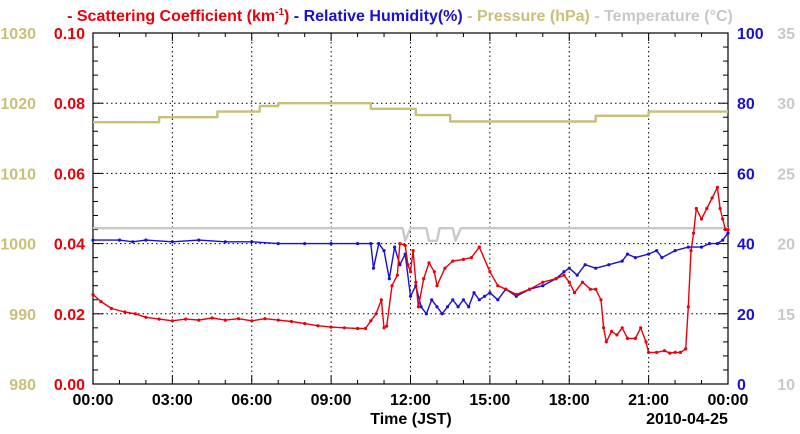  Describe the element at coordinates (411, 419) in the screenshot. I see `x-axis-label: Time (JST)` at that location.